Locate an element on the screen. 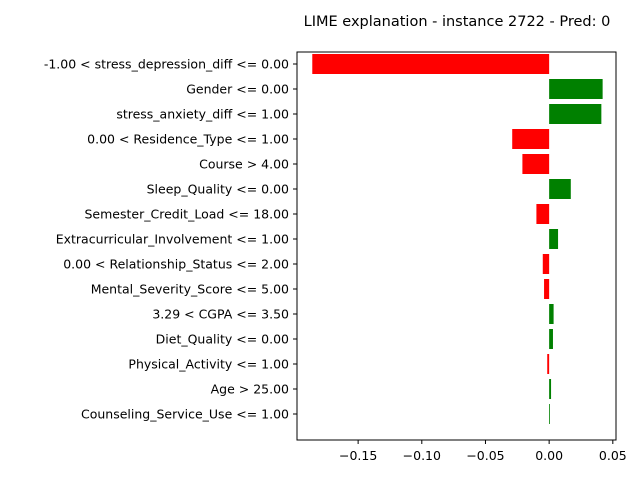 The image size is (640, 480). y-tick-label: Counseling_Service_Use <= 1.00 is located at coordinates (185, 414).